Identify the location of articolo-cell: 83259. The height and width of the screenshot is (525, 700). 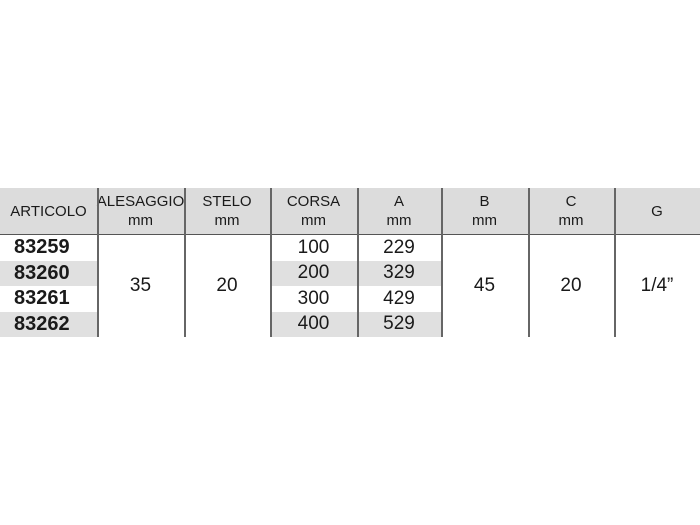
(42, 247).